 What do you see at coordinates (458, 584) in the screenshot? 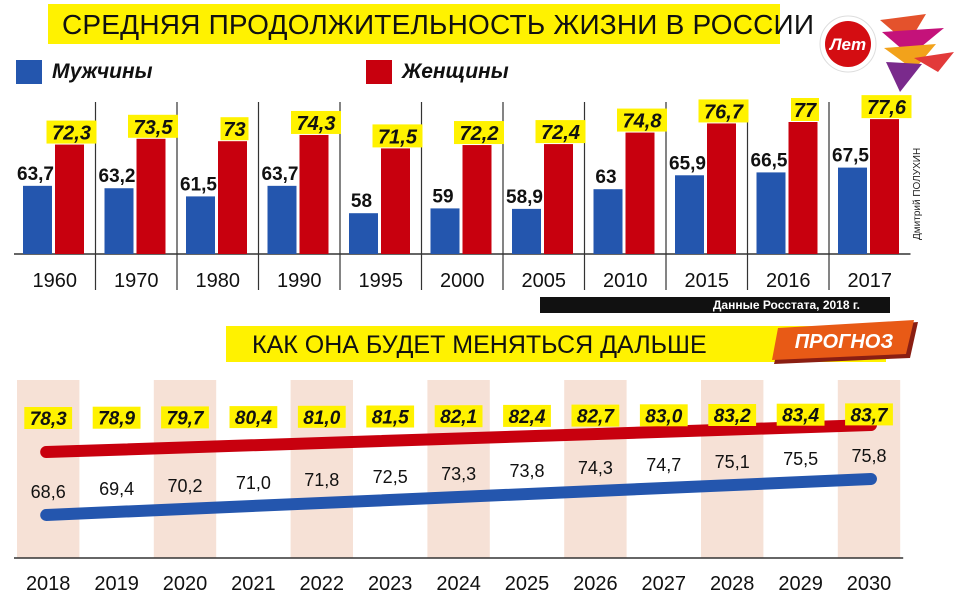
I see `forecast-x-tick-2024: 2024` at bounding box center [458, 584].